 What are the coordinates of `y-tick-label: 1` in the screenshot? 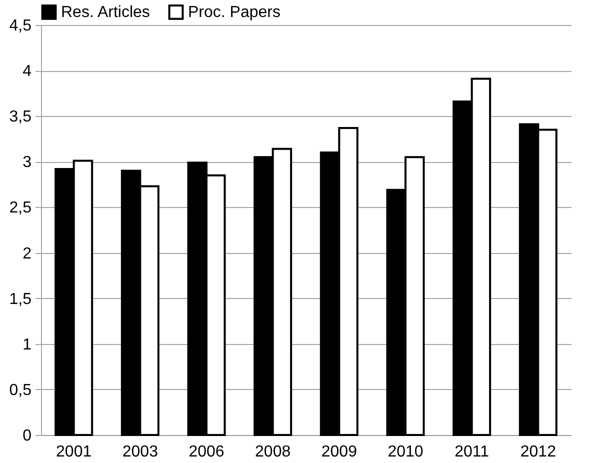 It's located at (27, 345).